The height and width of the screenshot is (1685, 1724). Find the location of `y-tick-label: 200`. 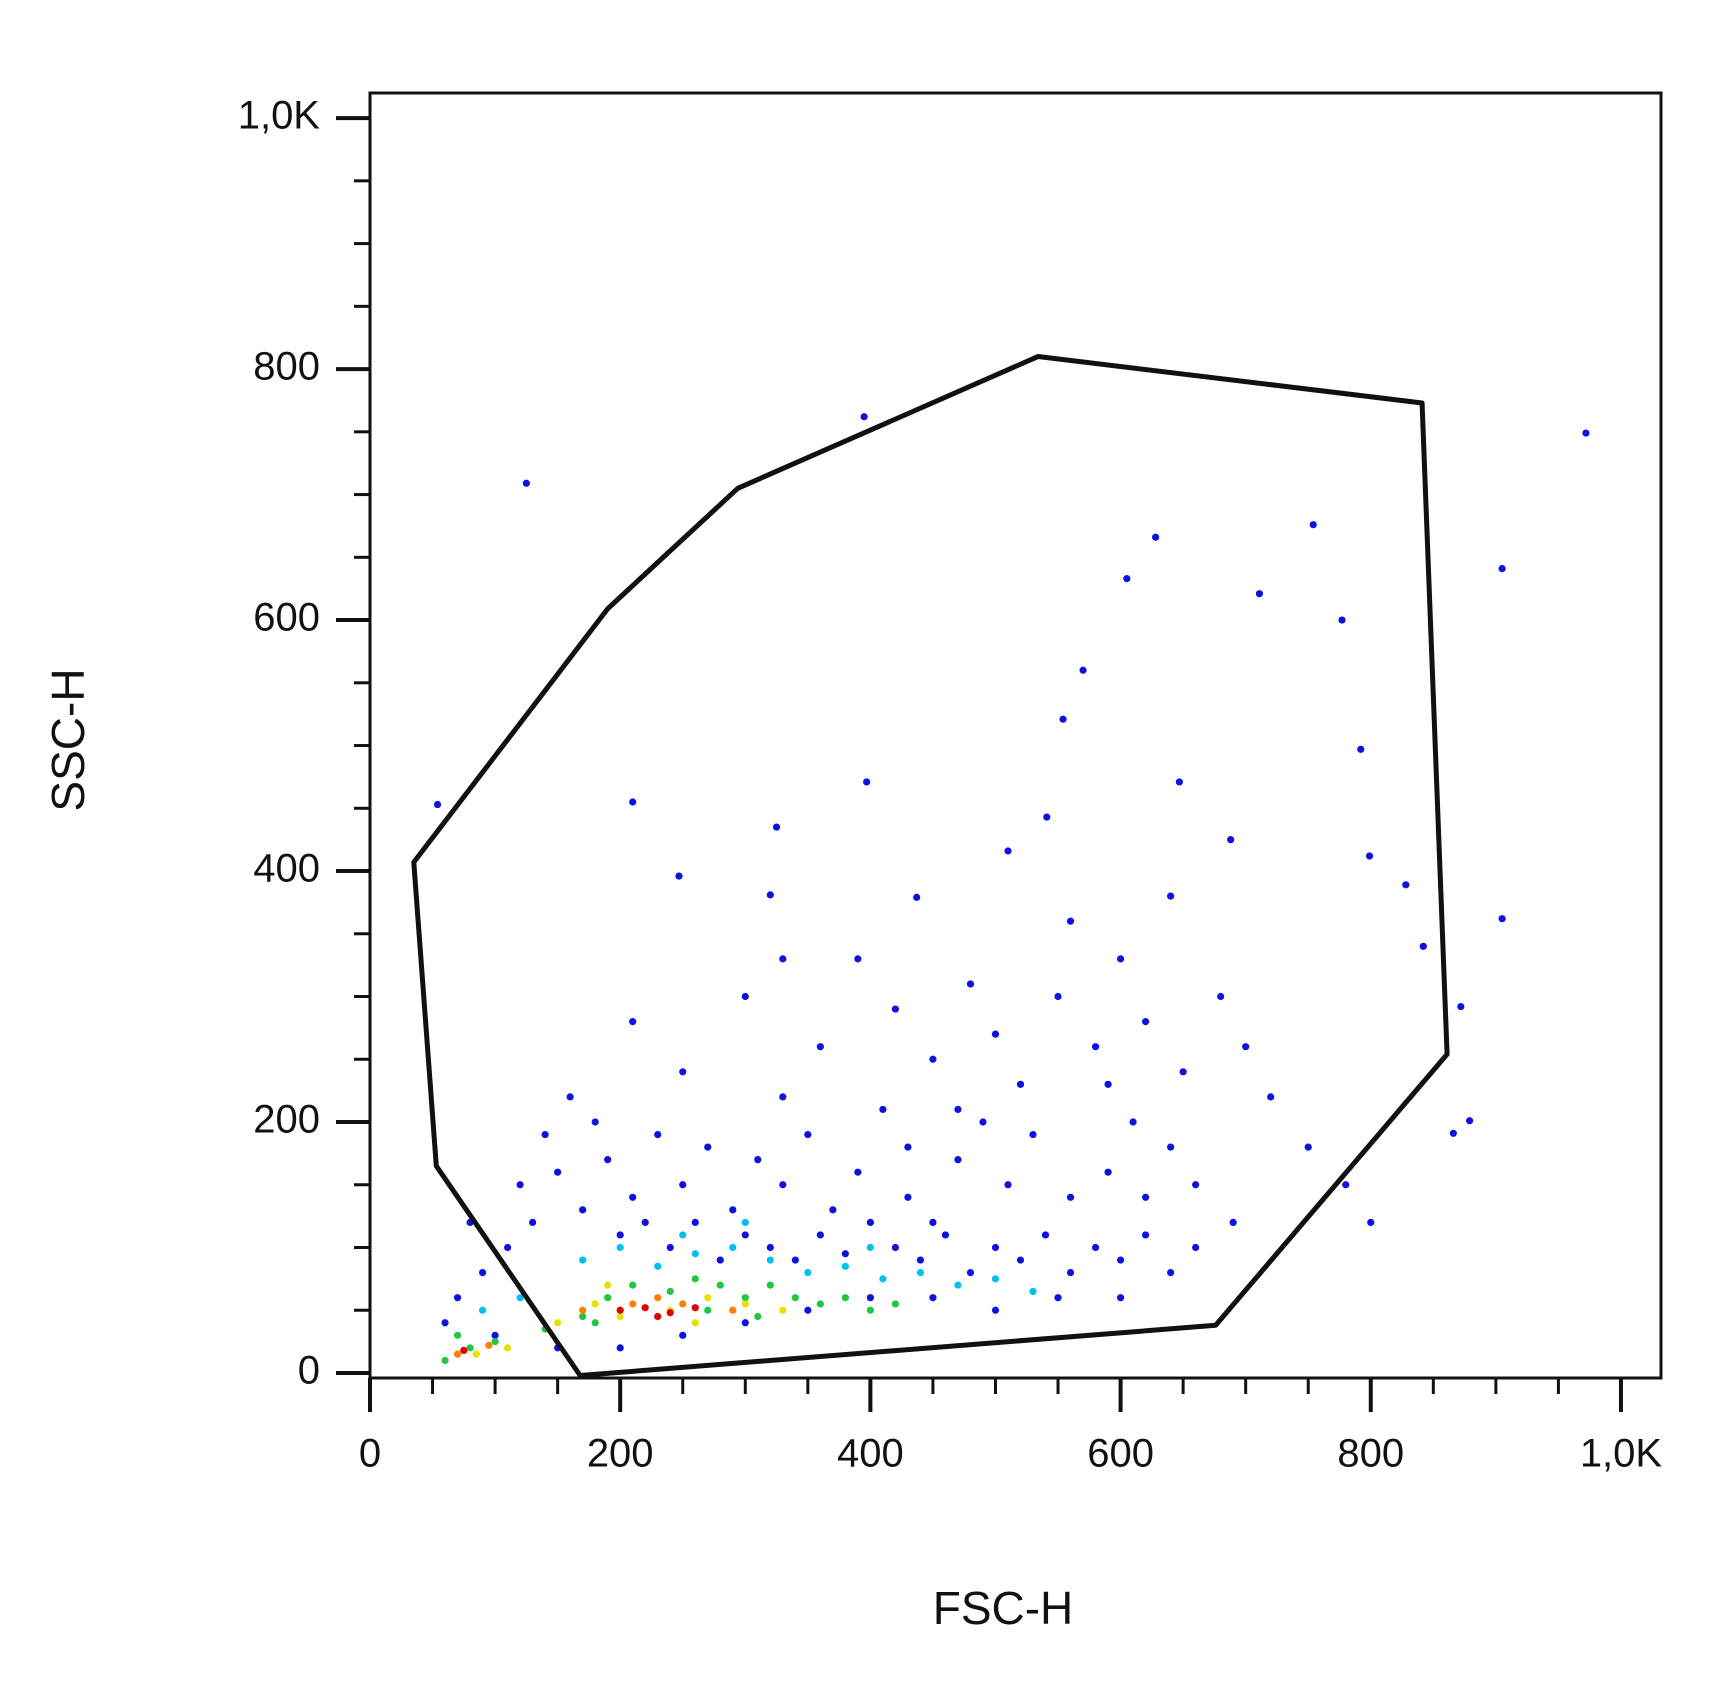

y-tick-label: 200 is located at coordinates (286, 1120).